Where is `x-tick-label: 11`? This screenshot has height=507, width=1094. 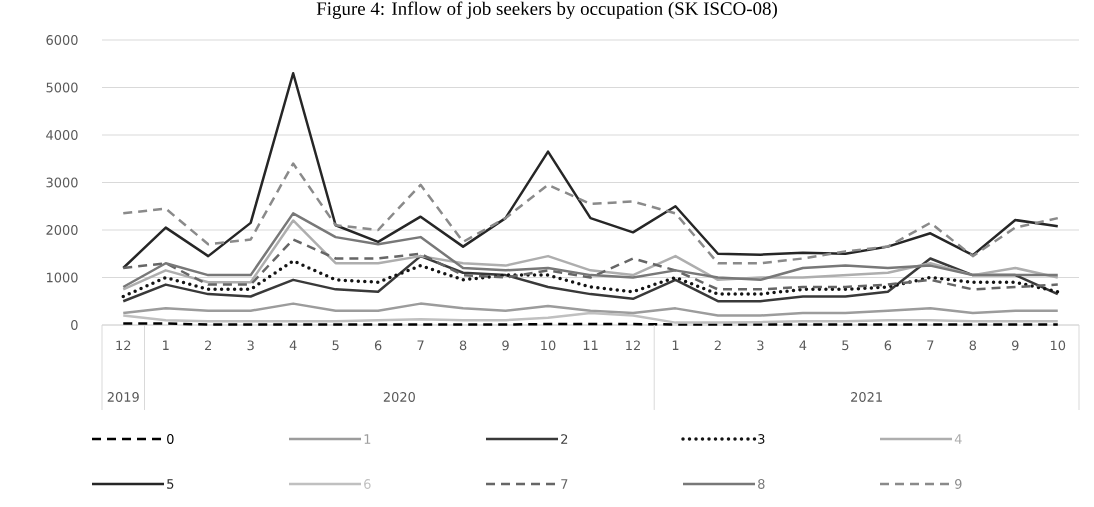 x-tick-label: 11 is located at coordinates (590, 345).